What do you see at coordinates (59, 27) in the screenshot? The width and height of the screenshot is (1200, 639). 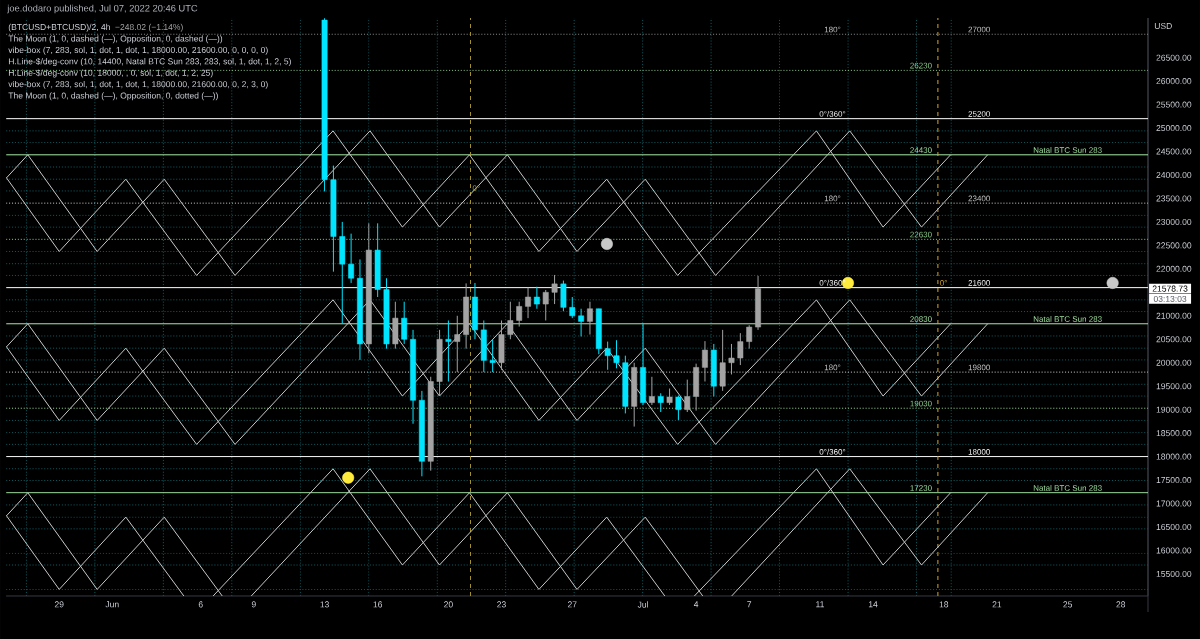 I see `text: (BTCUSD+BTCUSD)/2, 4h` at bounding box center [59, 27].